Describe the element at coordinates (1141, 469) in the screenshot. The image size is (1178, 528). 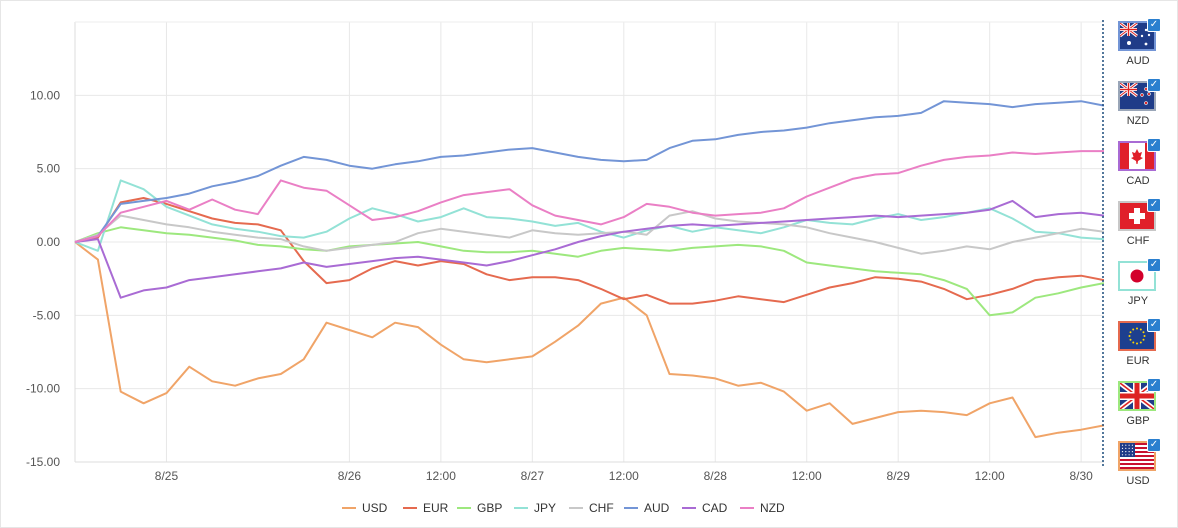
I see `currency-toggle-usd: ✓ USD` at that location.